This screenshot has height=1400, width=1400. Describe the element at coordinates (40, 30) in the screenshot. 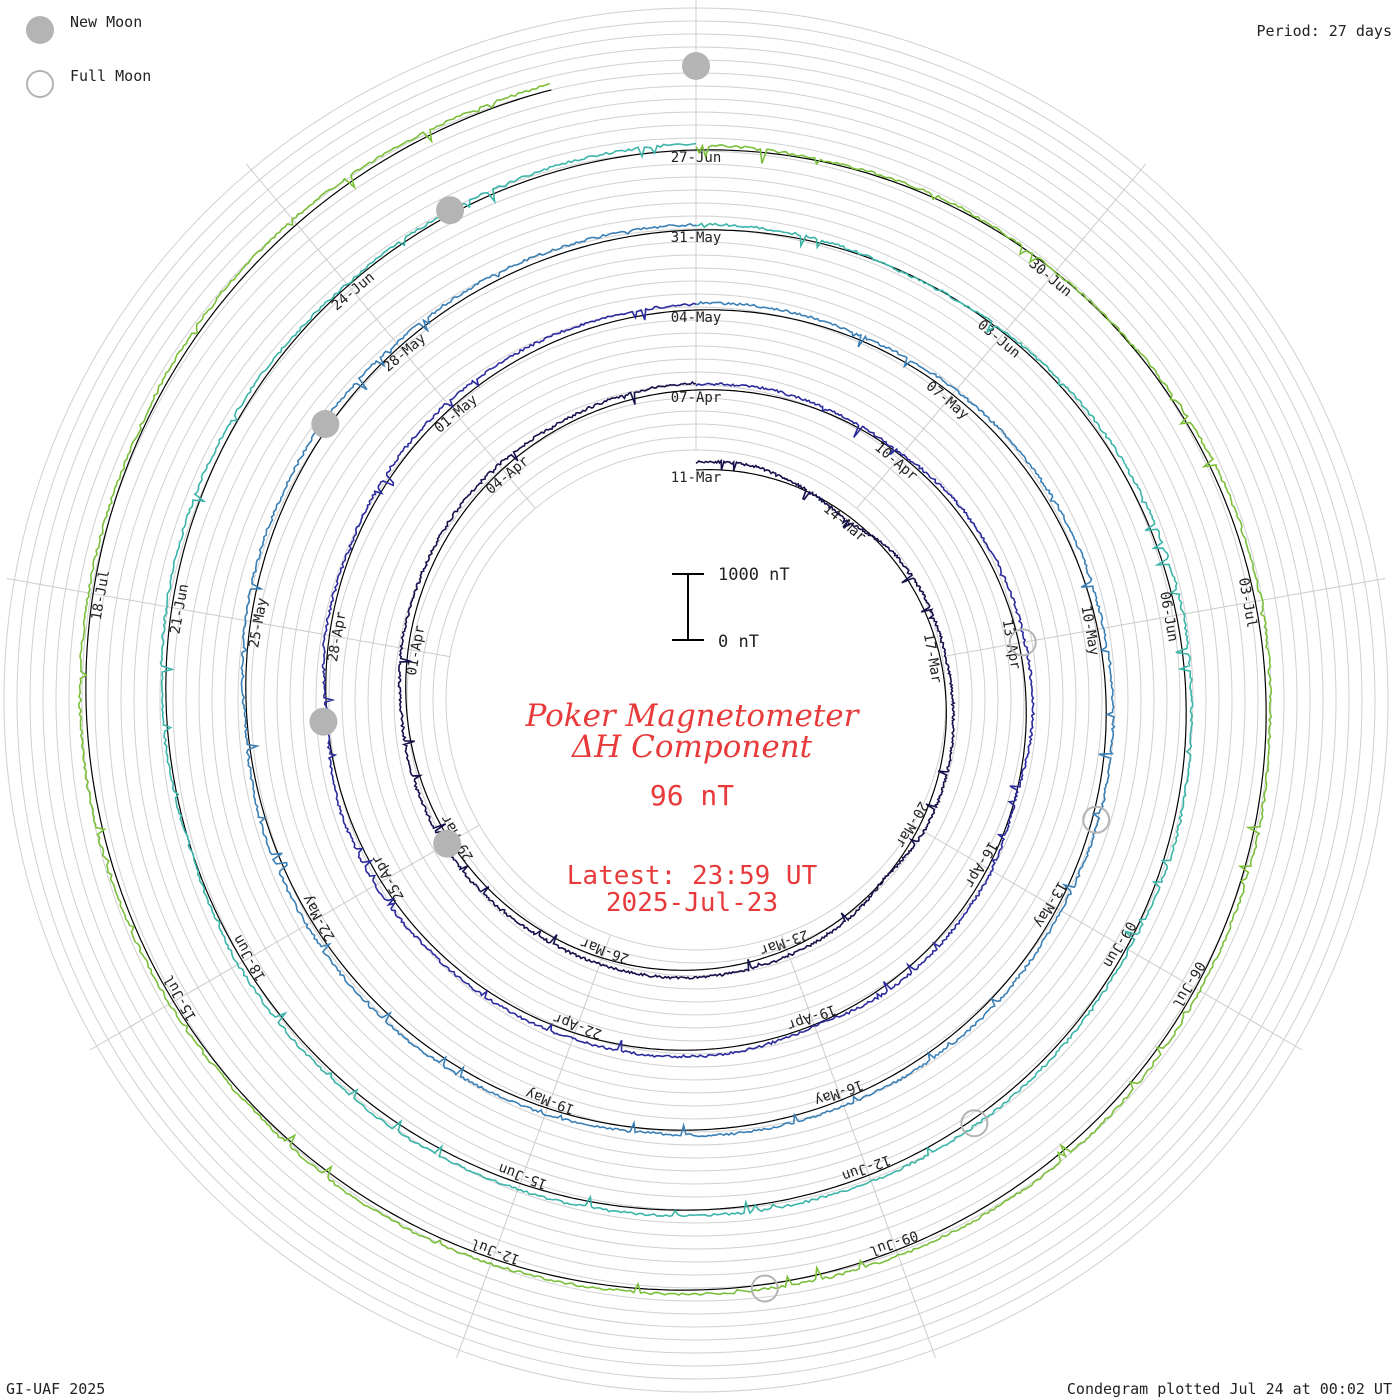

I see `new-moon-icon` at that location.